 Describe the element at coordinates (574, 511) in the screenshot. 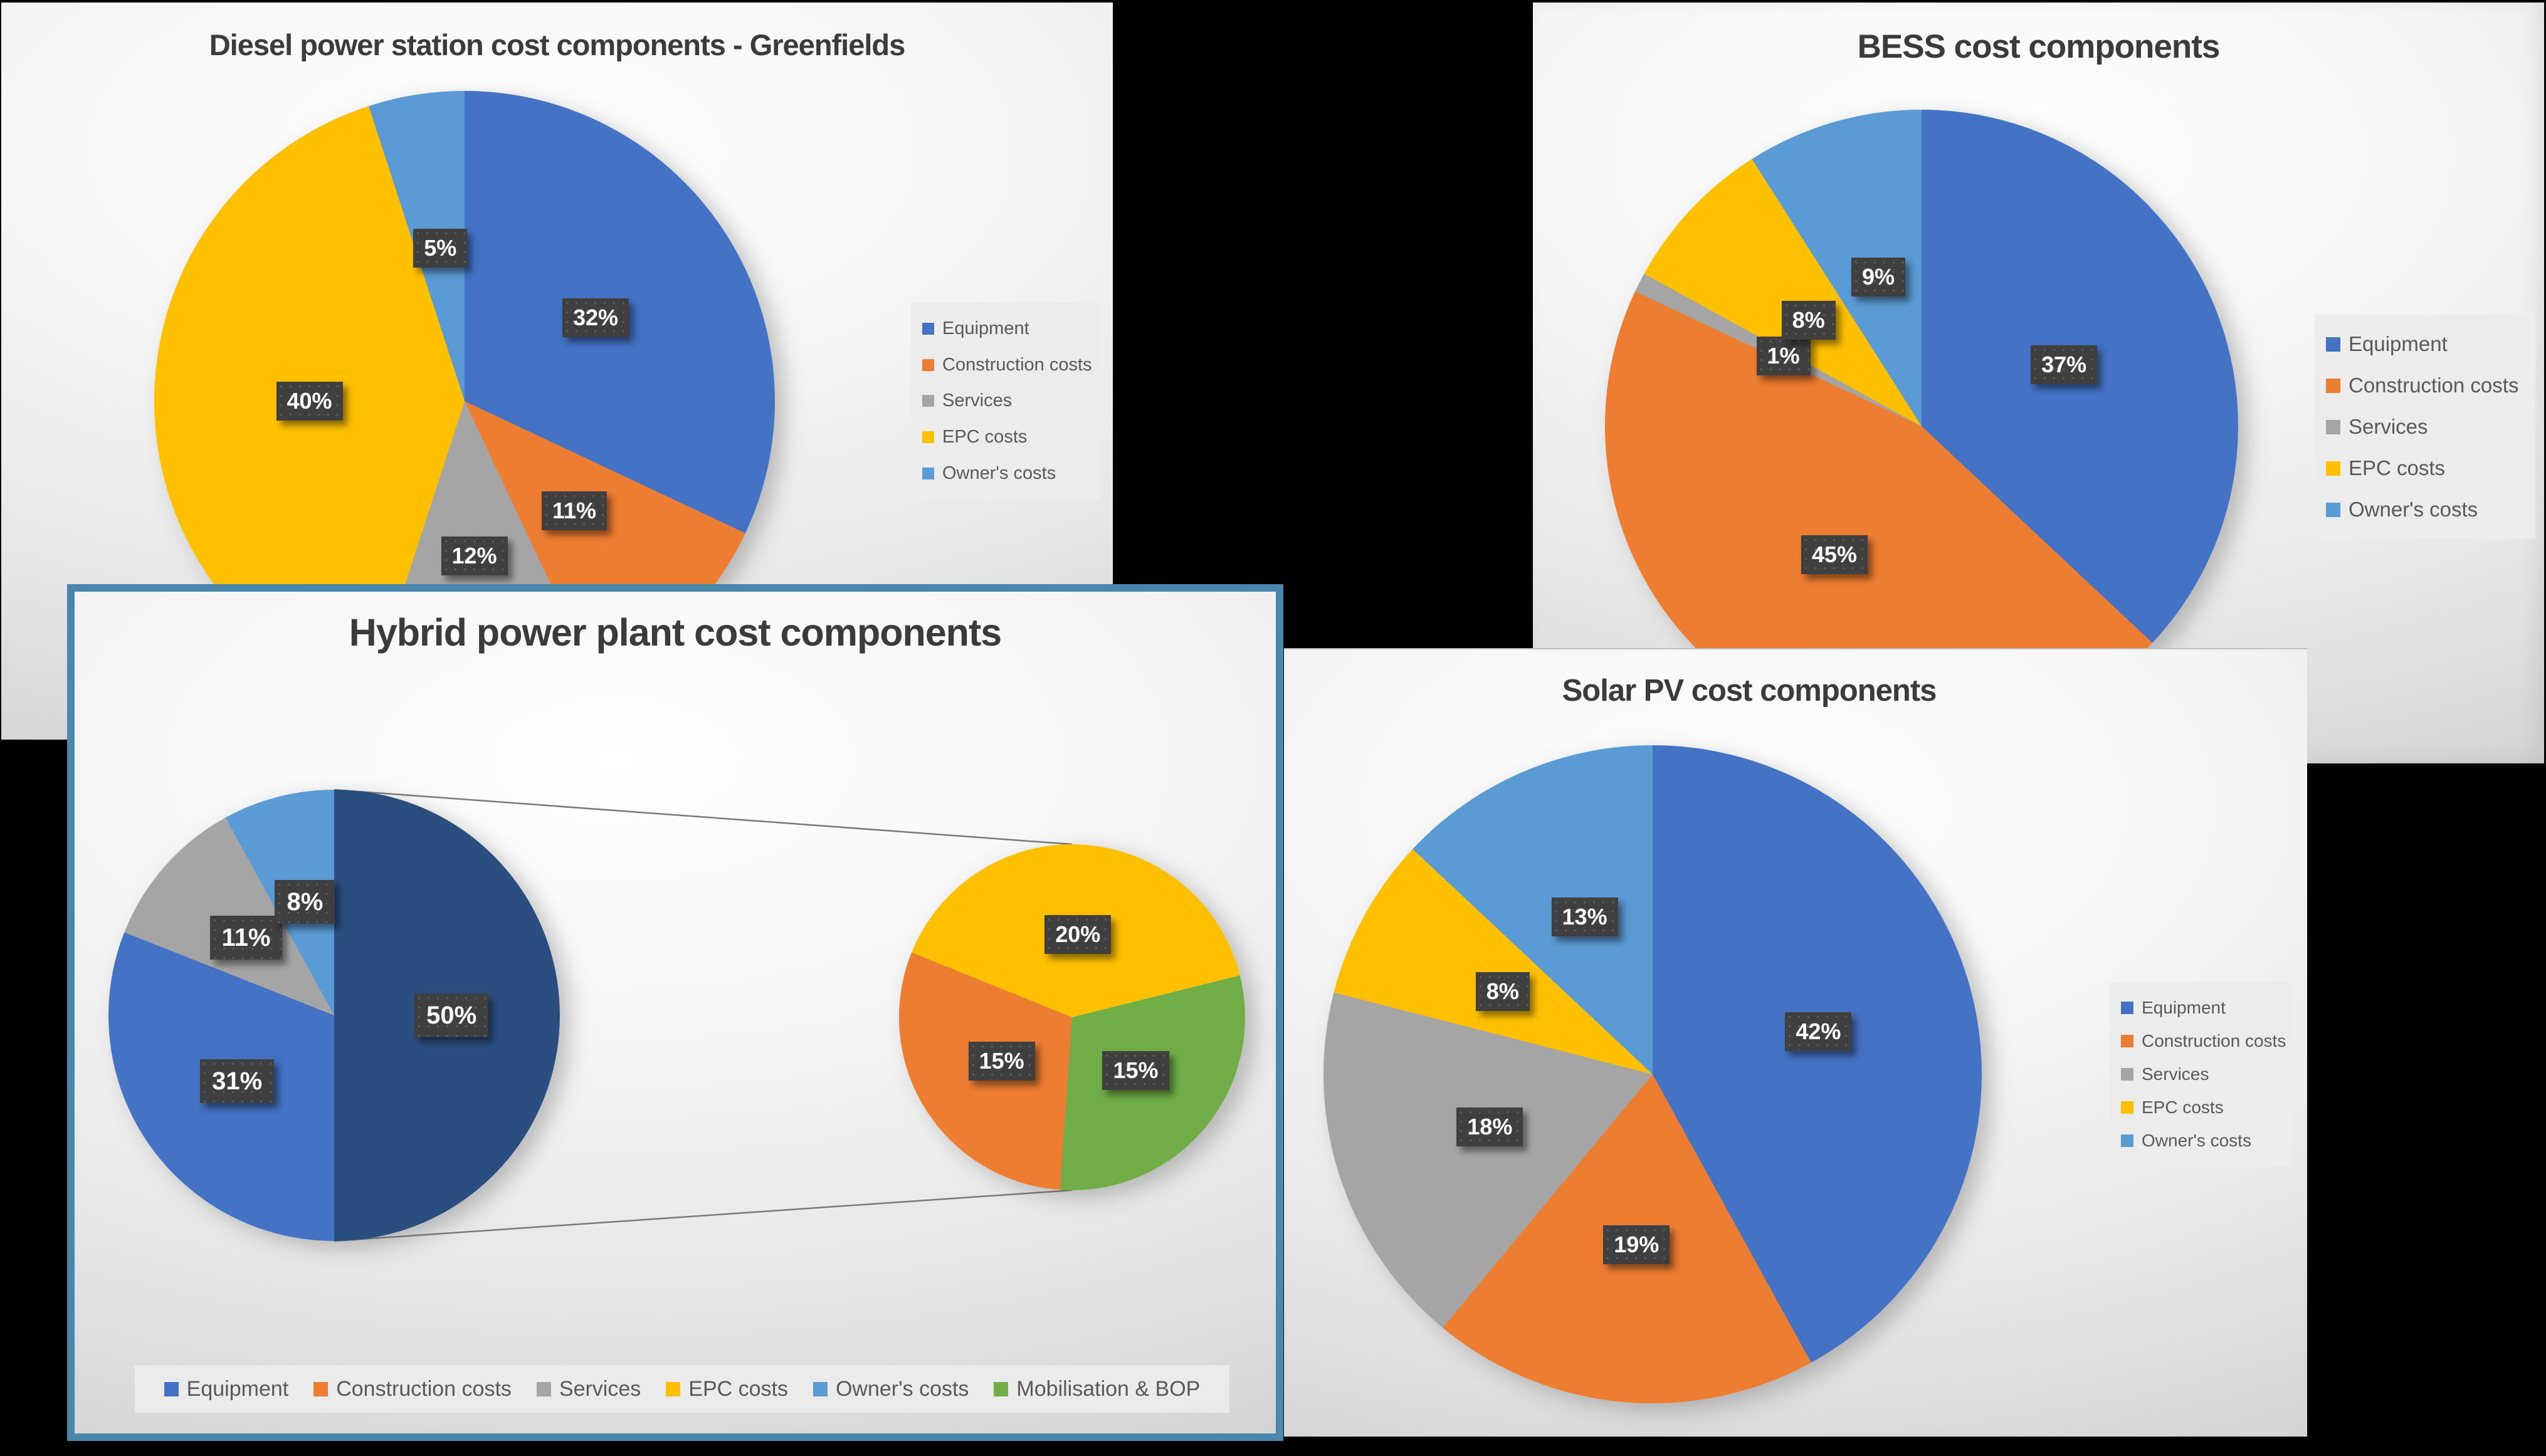

I see `diesel-data-label-construction-costs: 11%` at that location.